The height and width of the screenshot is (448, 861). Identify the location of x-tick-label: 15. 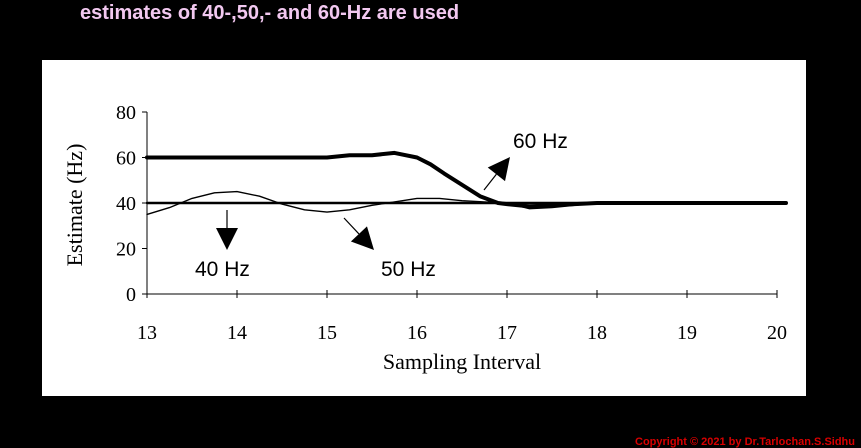
(327, 333).